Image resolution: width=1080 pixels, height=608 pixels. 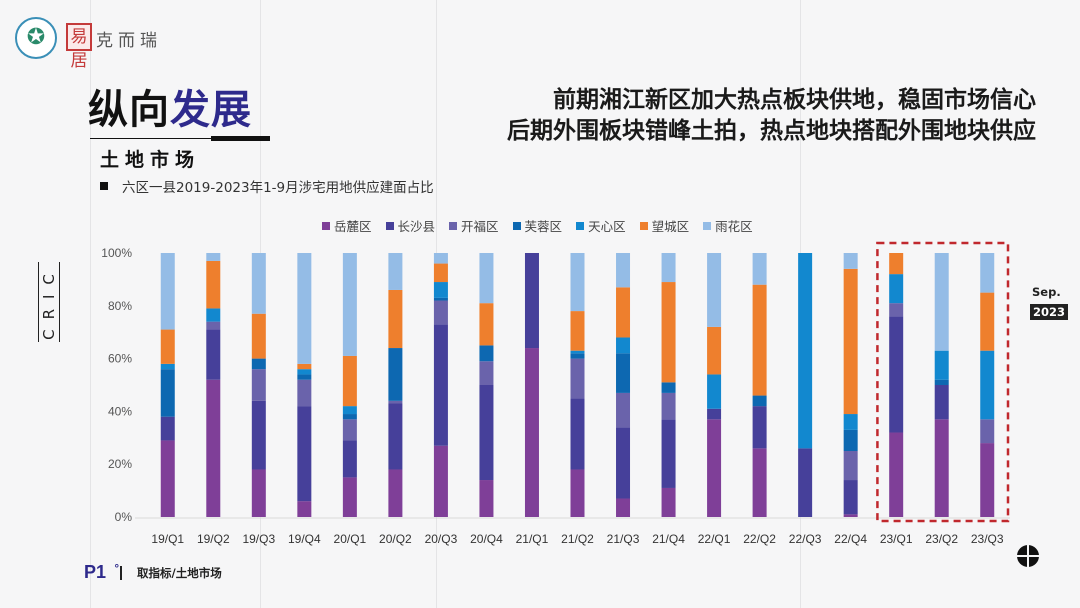 I want to click on x-tick-label: 21/Q3, so click(x=623, y=539).